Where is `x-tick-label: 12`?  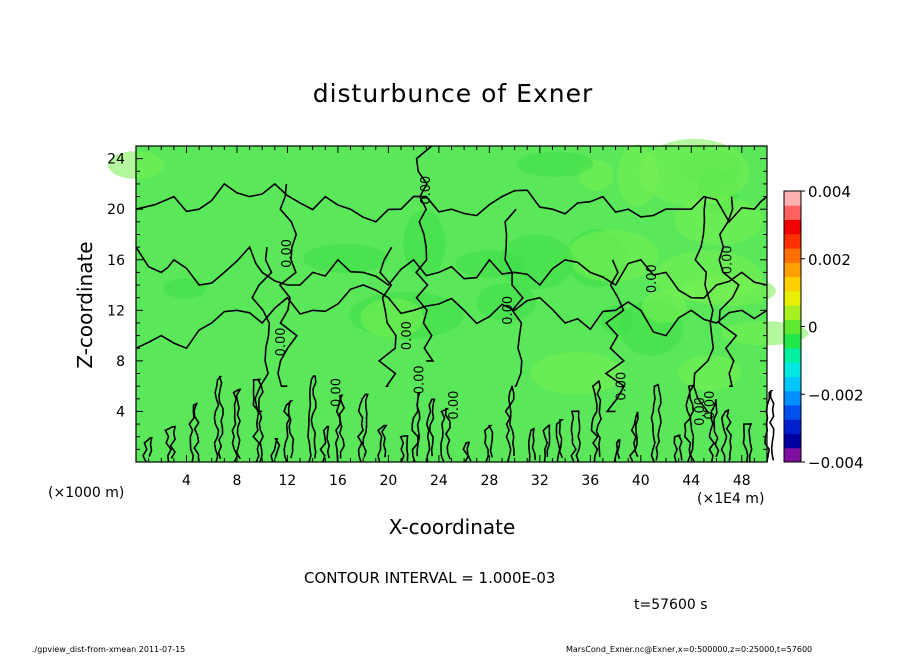 x-tick-label: 12 is located at coordinates (288, 481).